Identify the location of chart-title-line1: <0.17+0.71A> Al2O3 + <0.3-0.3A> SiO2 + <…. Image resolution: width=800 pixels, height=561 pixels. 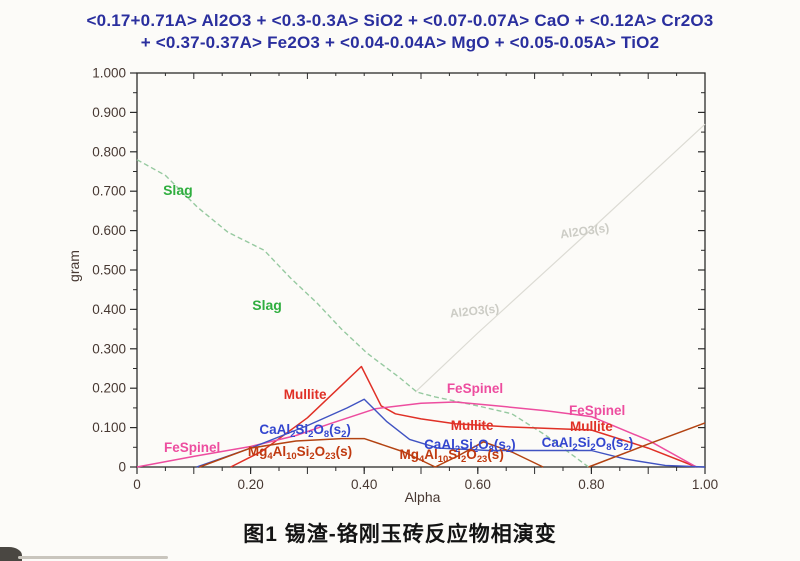
(400, 20).